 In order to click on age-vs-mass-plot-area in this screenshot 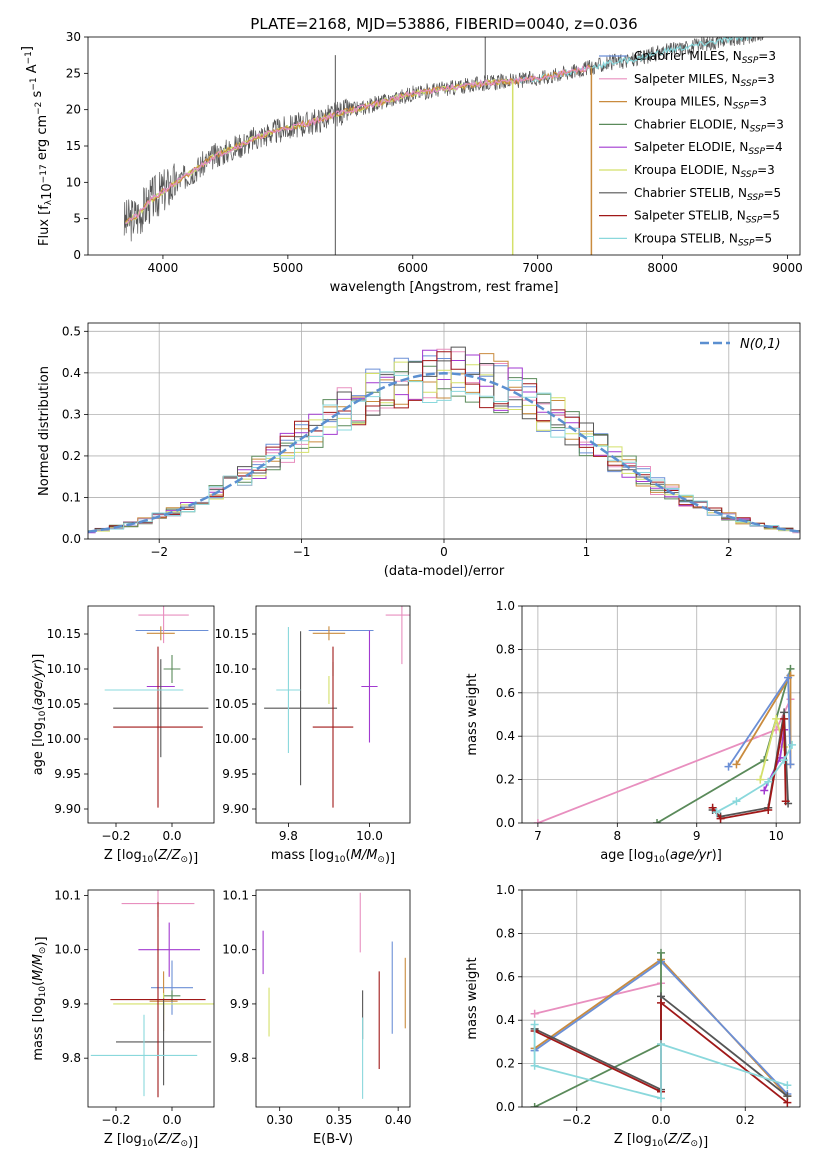, I will do `click(337, 707)`.